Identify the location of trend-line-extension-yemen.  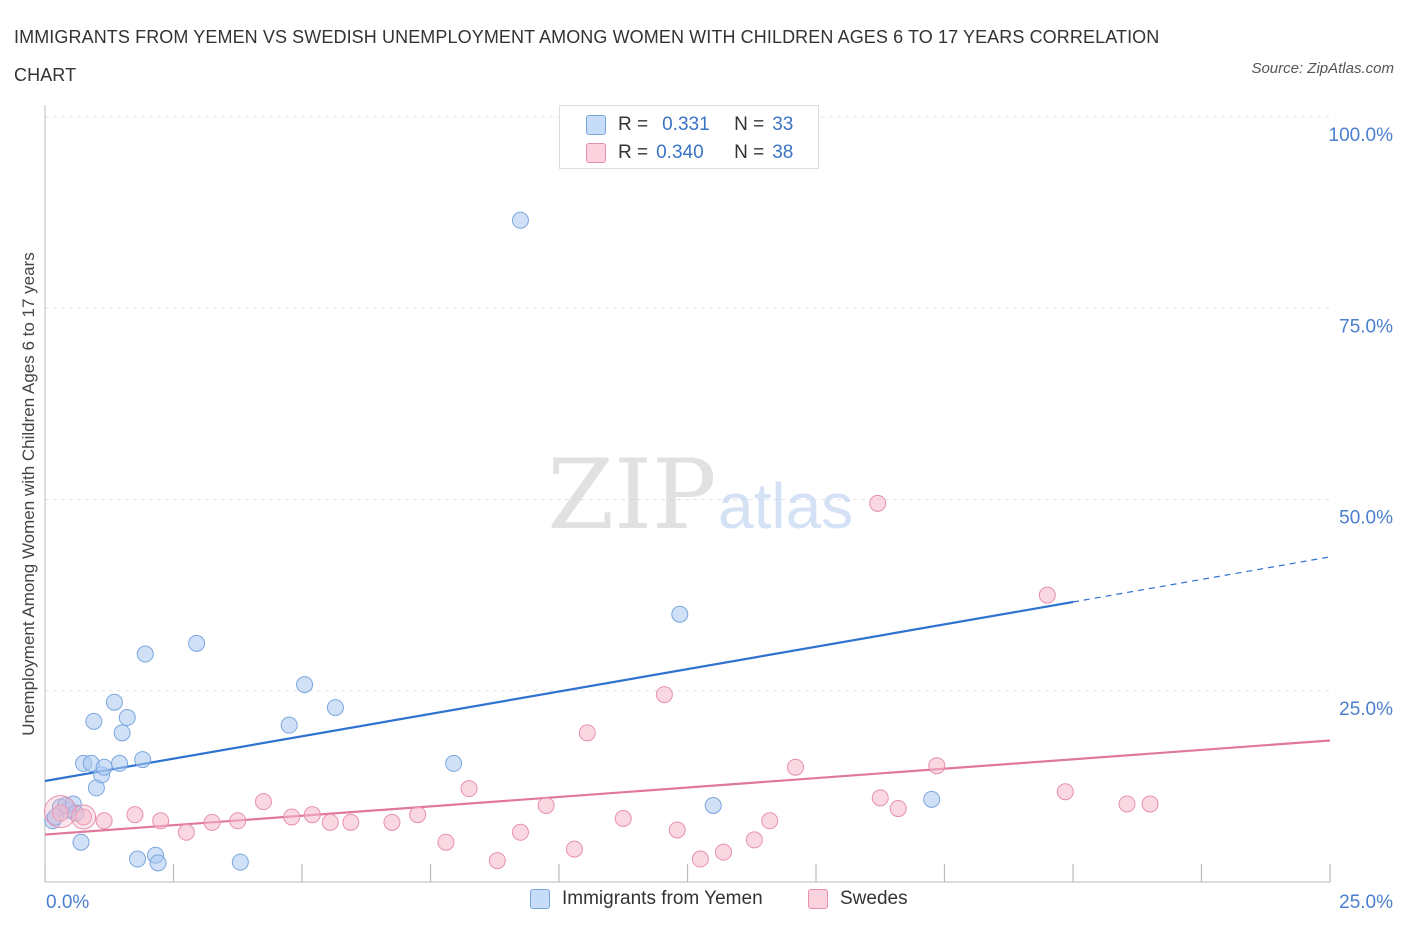
(1201, 579).